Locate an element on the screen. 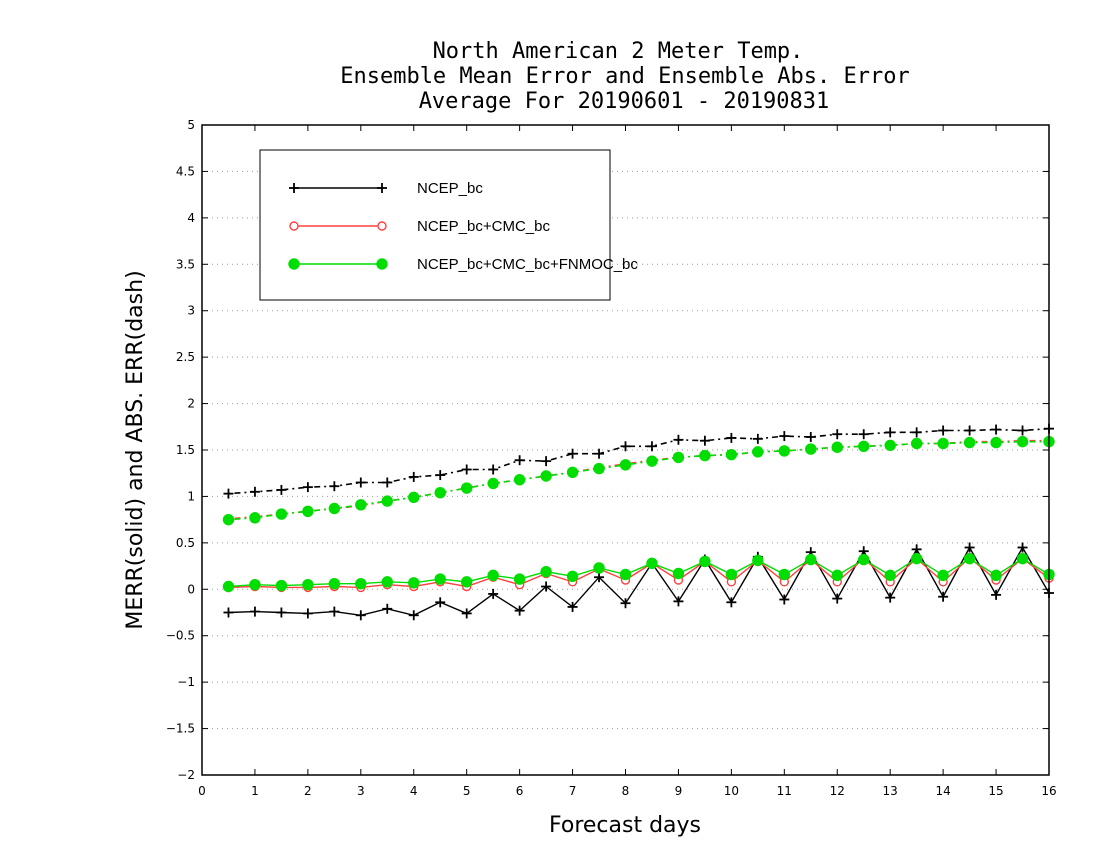  x-tick-label: 15 is located at coordinates (995, 791).